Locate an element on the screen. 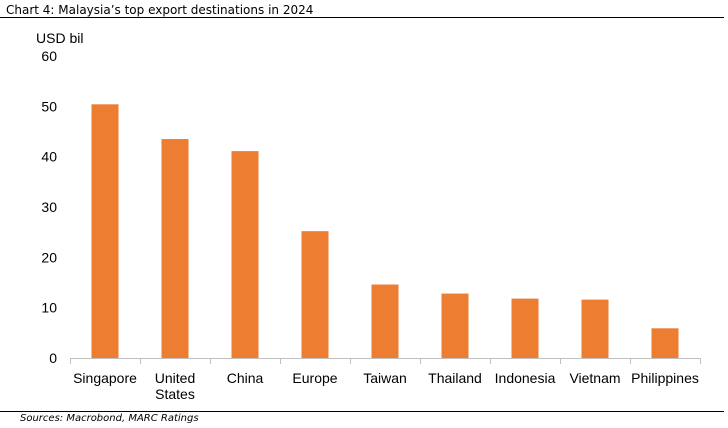 This screenshot has height=428, width=728. x-axis-label: United is located at coordinates (175, 378).